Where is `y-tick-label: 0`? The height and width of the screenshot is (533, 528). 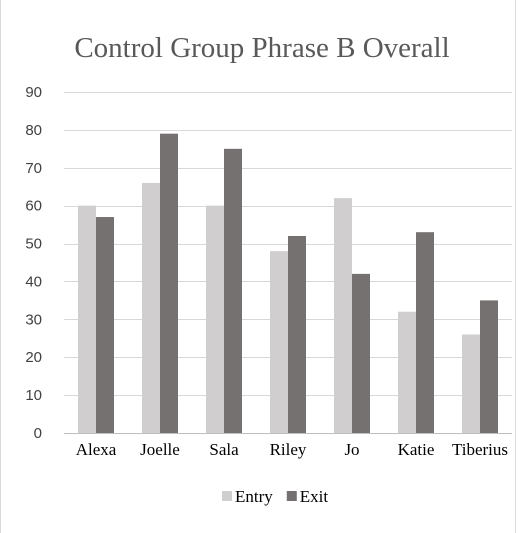 y-tick-label: 0 is located at coordinates (38, 433).